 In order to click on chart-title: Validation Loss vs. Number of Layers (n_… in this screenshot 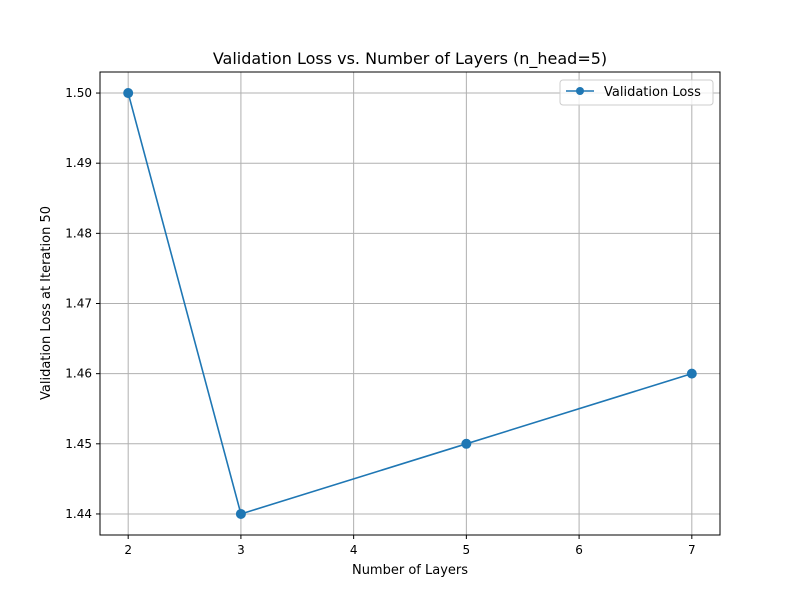, I will do `click(410, 59)`.